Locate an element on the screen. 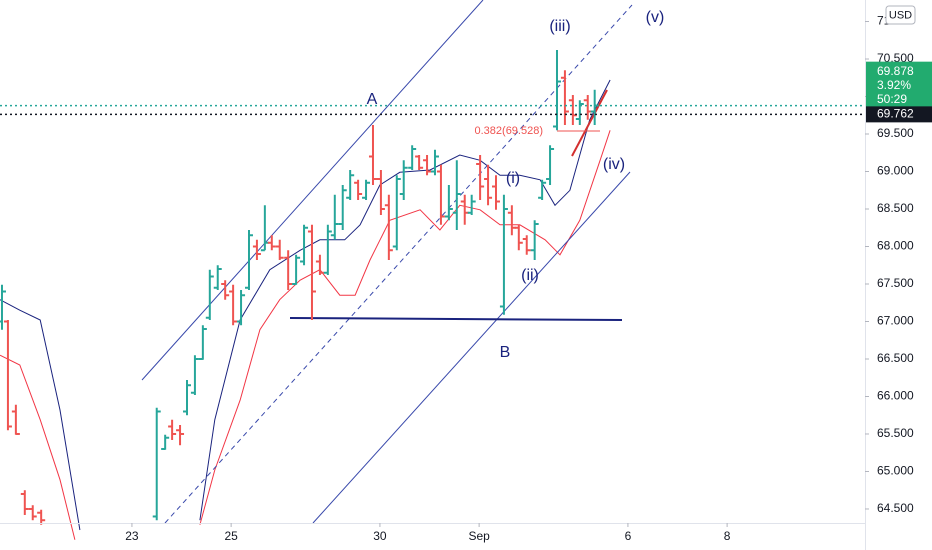 The image size is (932, 550). x-tick-label: 30 is located at coordinates (380, 536).